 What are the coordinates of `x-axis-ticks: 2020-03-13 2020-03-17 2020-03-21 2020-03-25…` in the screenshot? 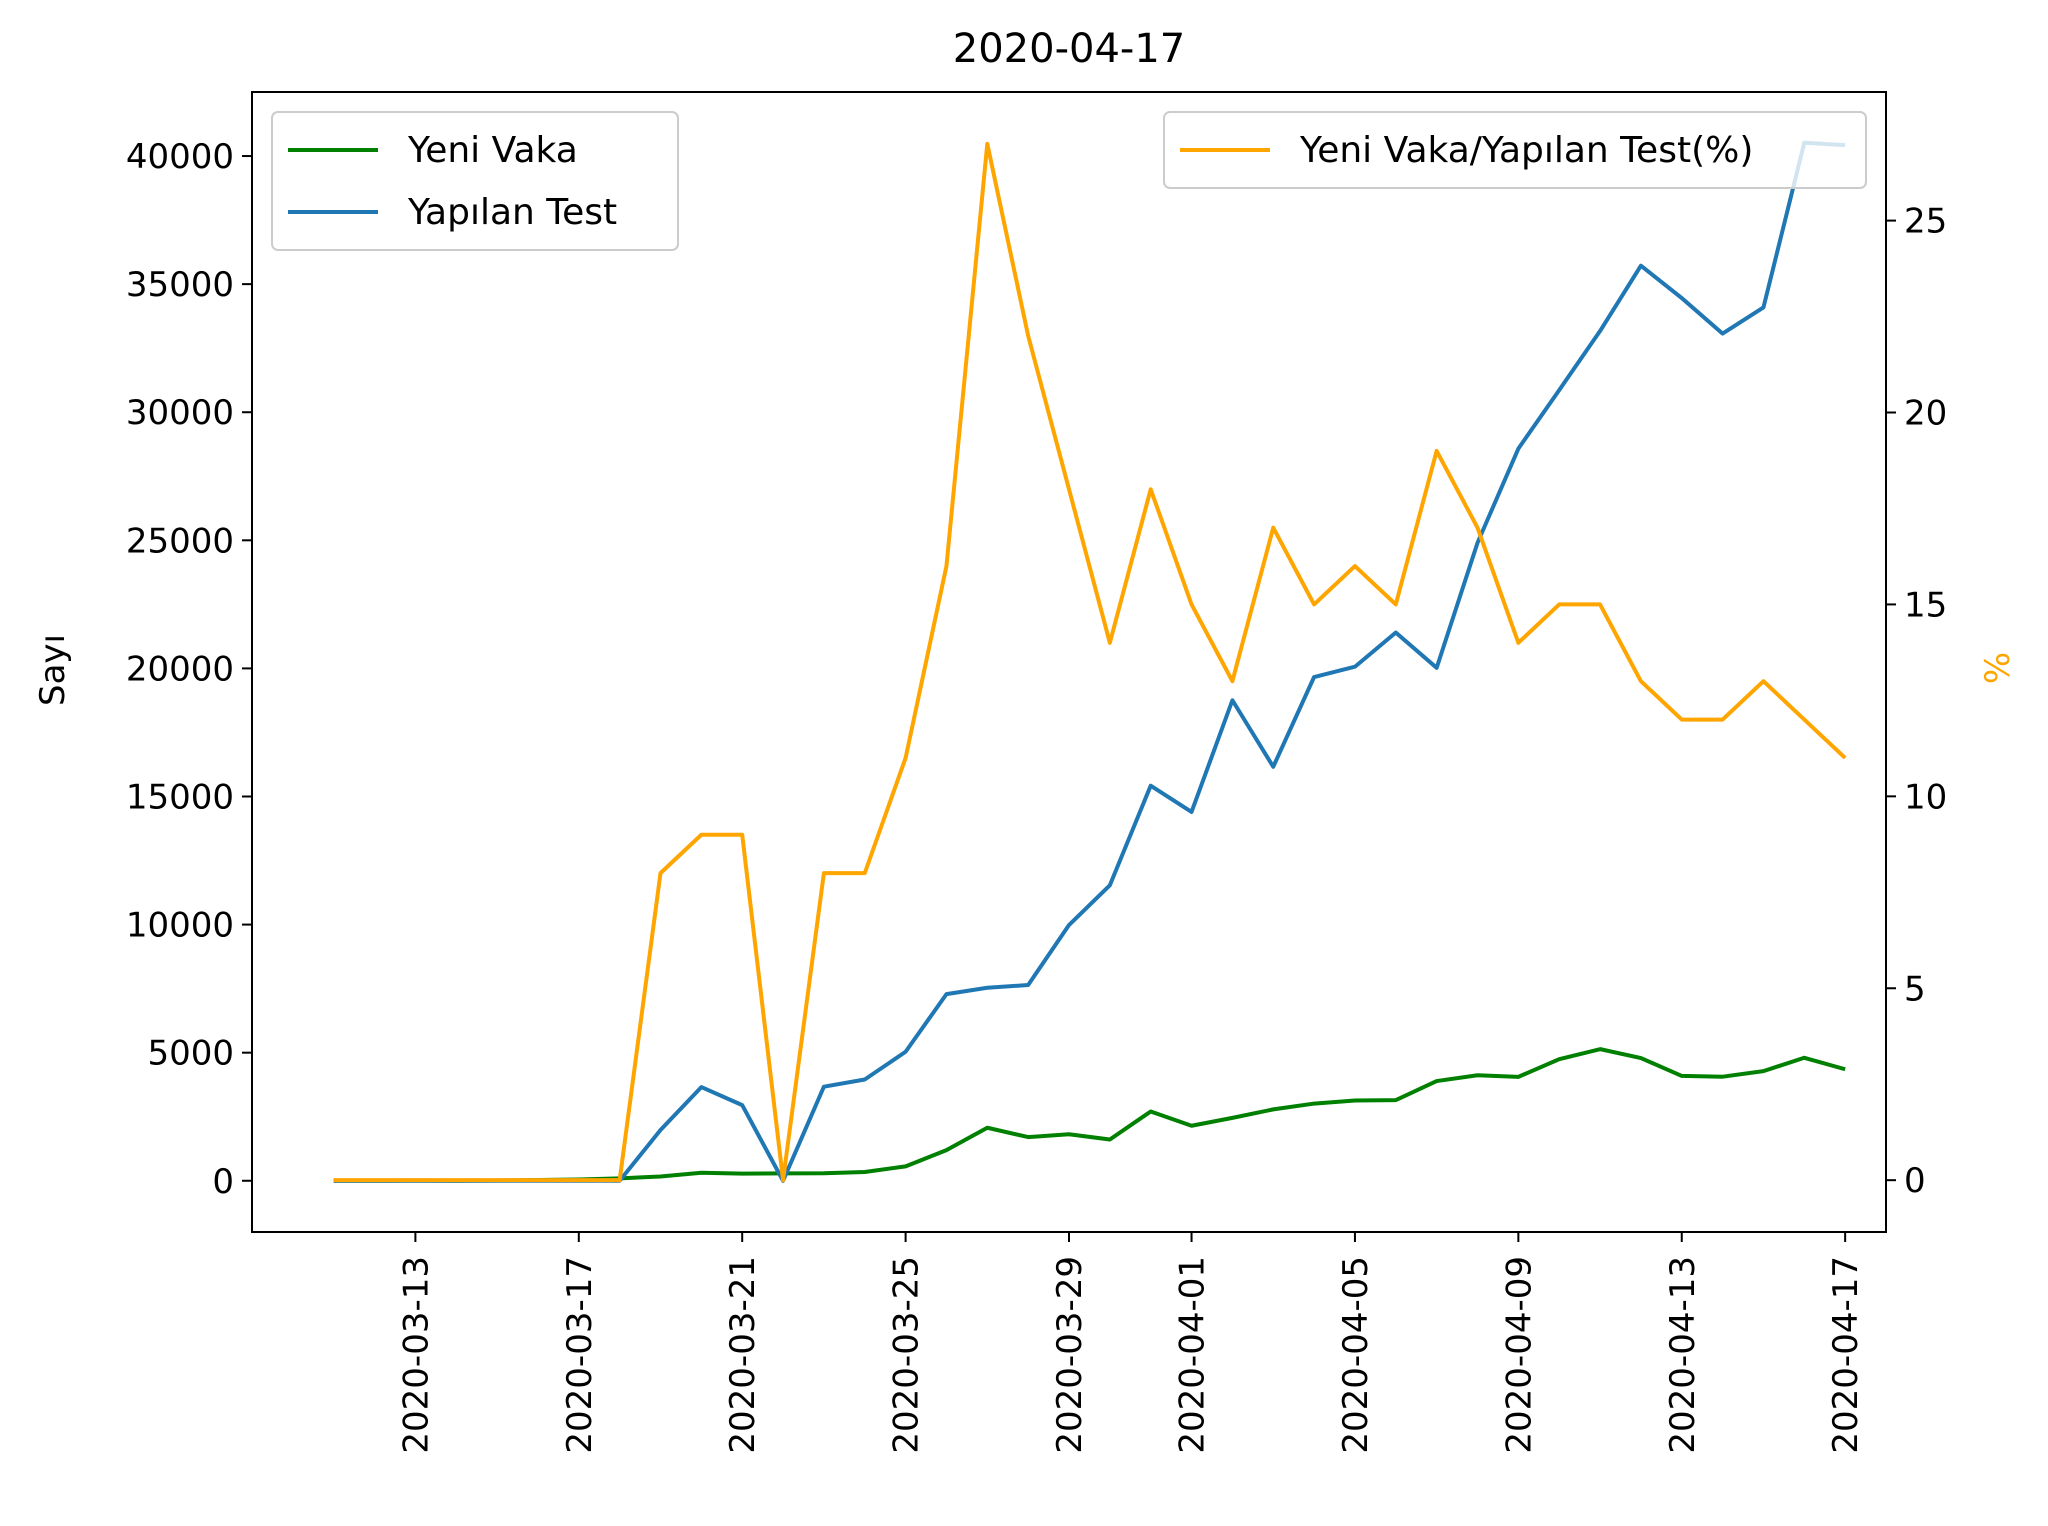 It's located at (1131, 1343).